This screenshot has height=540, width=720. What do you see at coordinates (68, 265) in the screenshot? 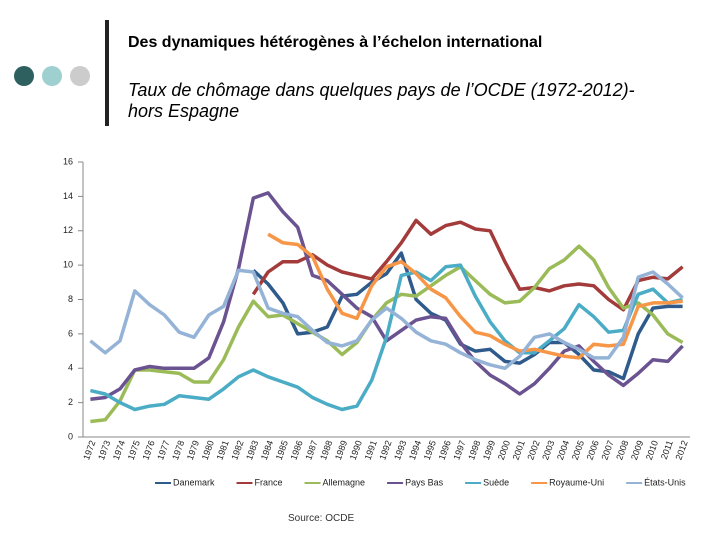
I see `y-tick-label: 10` at bounding box center [68, 265].